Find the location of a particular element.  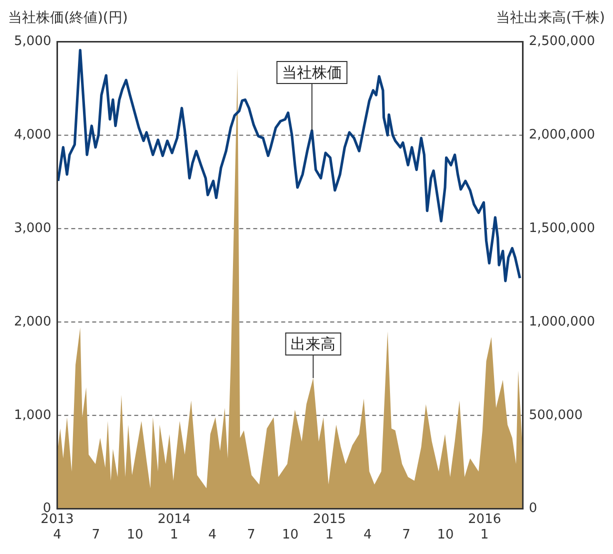

y-axis-title: 当社株価(終値)(円) is located at coordinates (68, 18).